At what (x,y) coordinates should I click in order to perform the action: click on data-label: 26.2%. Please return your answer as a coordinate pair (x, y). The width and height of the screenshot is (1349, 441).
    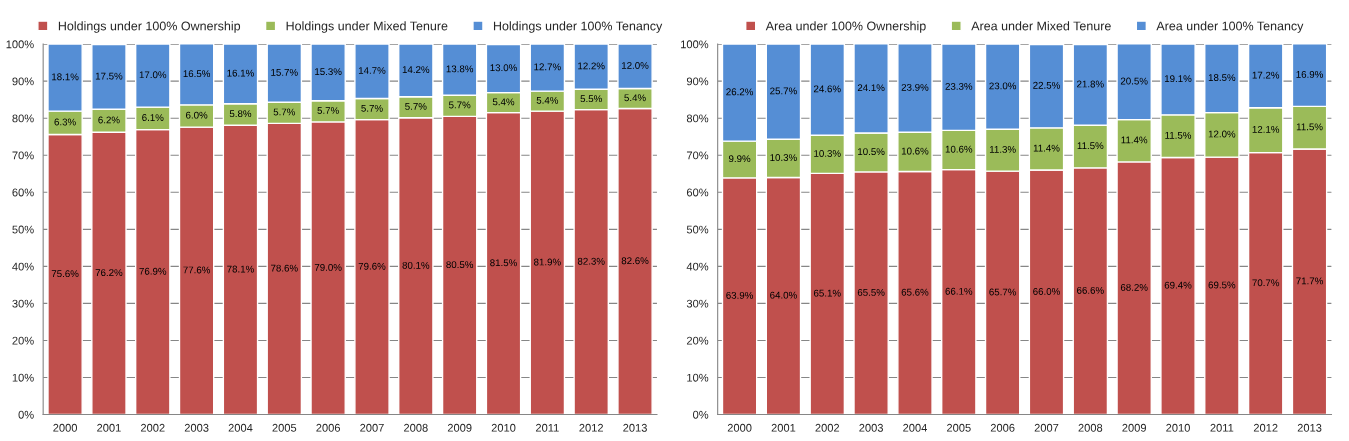
    Looking at the image, I should click on (740, 92).